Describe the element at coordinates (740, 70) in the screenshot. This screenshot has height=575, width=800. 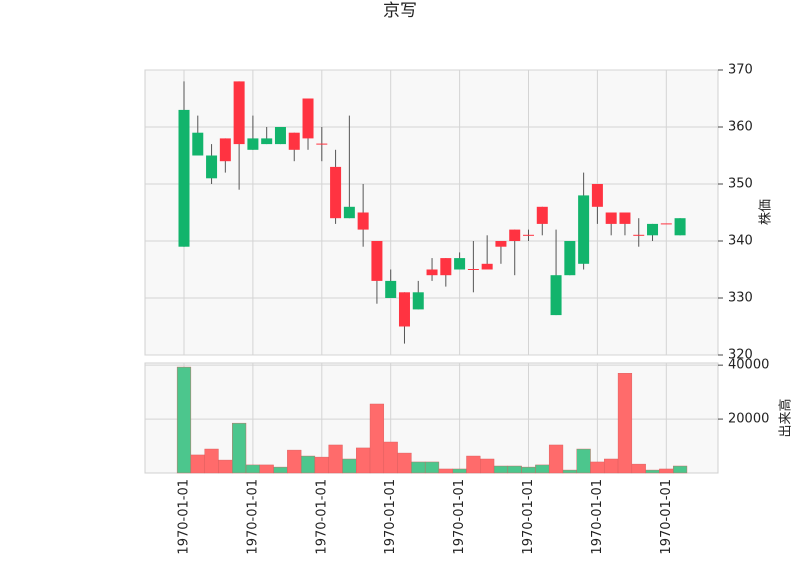
I see `y-tick-label: 370` at that location.